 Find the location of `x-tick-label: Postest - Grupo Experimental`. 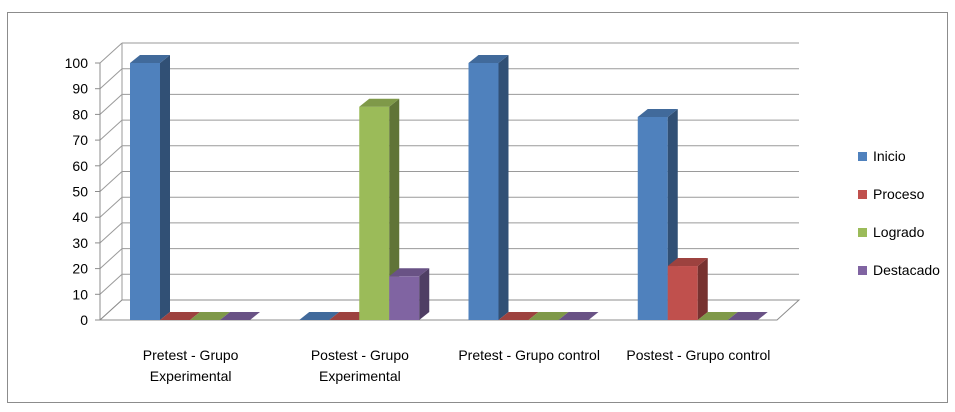

x-tick-label: Postest - Grupo Experimental is located at coordinates (360, 365).